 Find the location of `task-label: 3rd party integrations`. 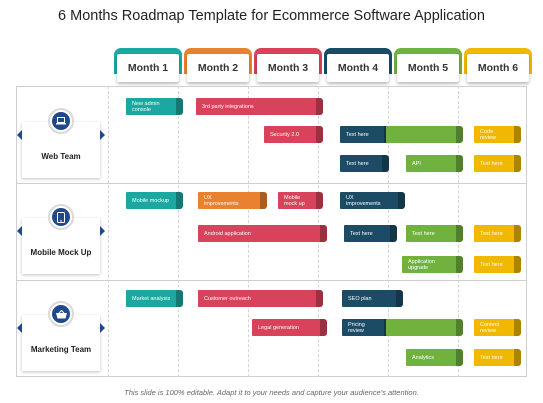

task-label: 3rd party integrations is located at coordinates (228, 106).